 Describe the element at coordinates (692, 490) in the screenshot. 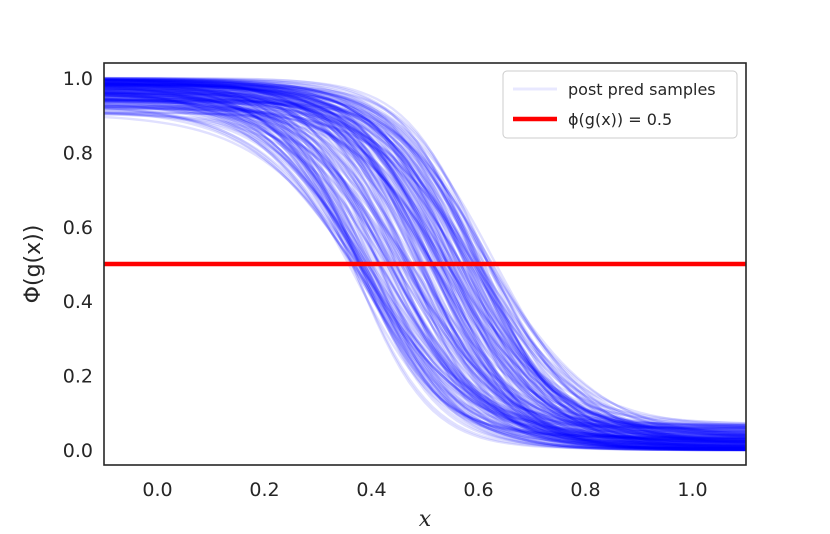

I see `x-tick-label: 1.0` at that location.